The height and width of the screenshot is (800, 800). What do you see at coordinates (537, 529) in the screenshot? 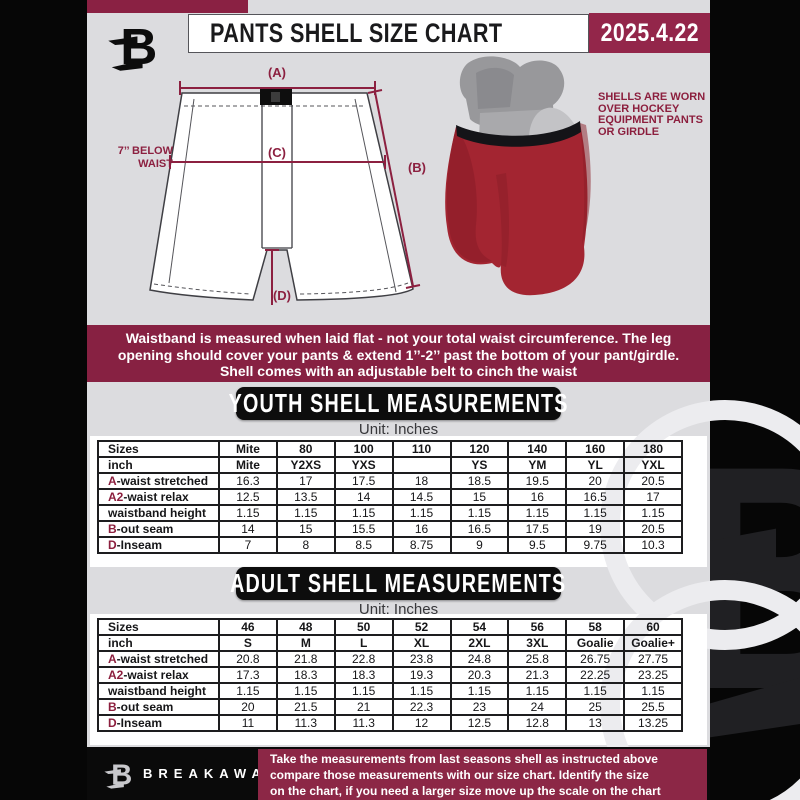
I see `cell-value: 17.5` at bounding box center [537, 529].